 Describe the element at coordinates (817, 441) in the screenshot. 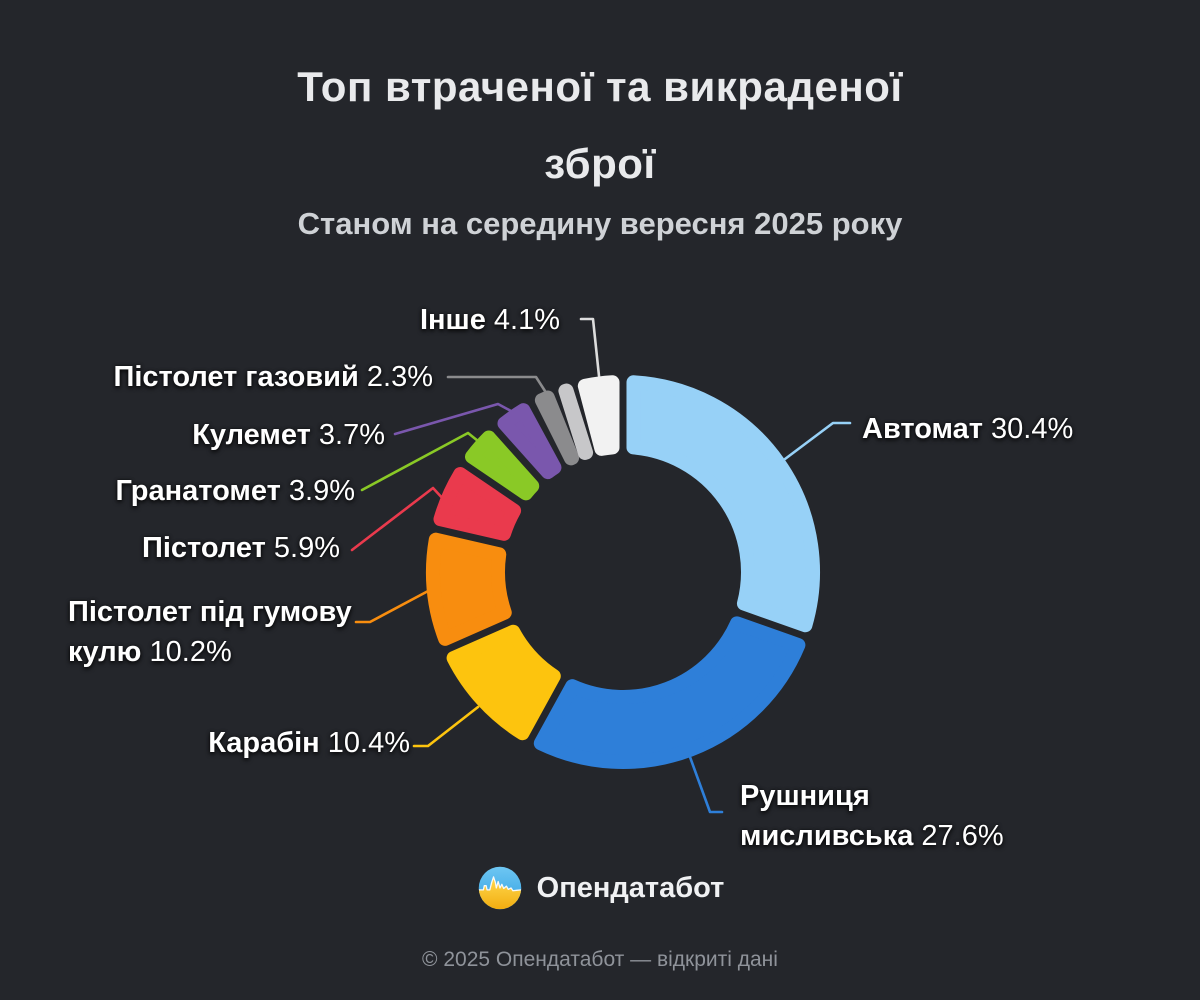

I see `leader-line-Автомат` at that location.